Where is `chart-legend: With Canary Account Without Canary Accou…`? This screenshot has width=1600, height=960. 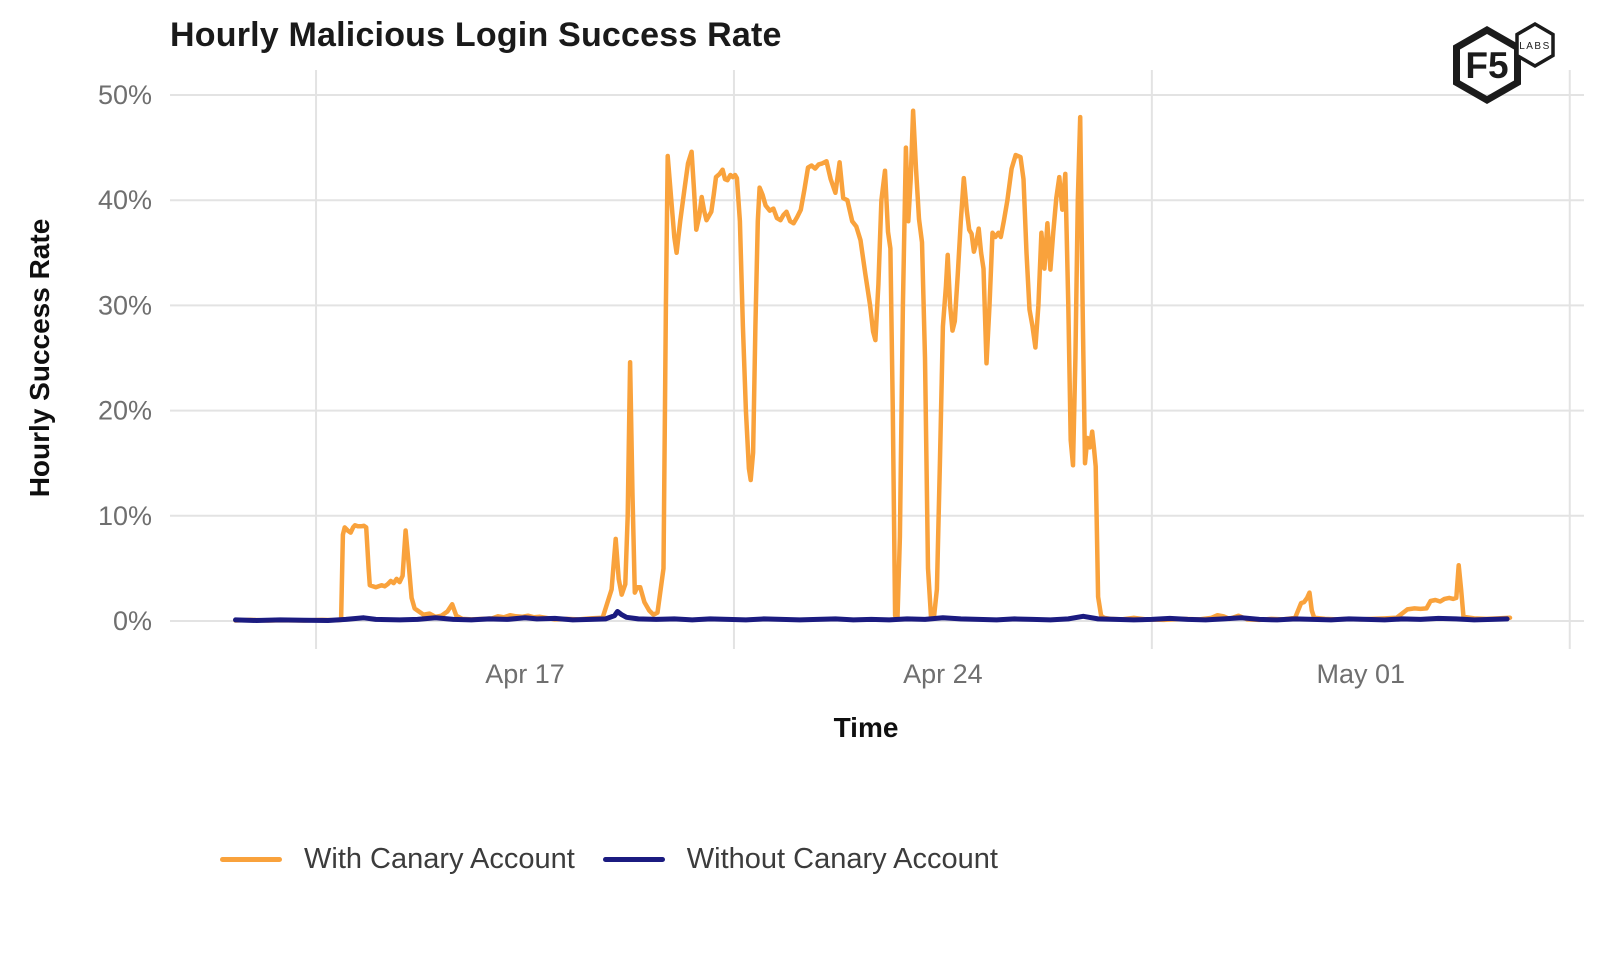 chart-legend: With Canary Account Without Canary Accou… is located at coordinates (609, 859).